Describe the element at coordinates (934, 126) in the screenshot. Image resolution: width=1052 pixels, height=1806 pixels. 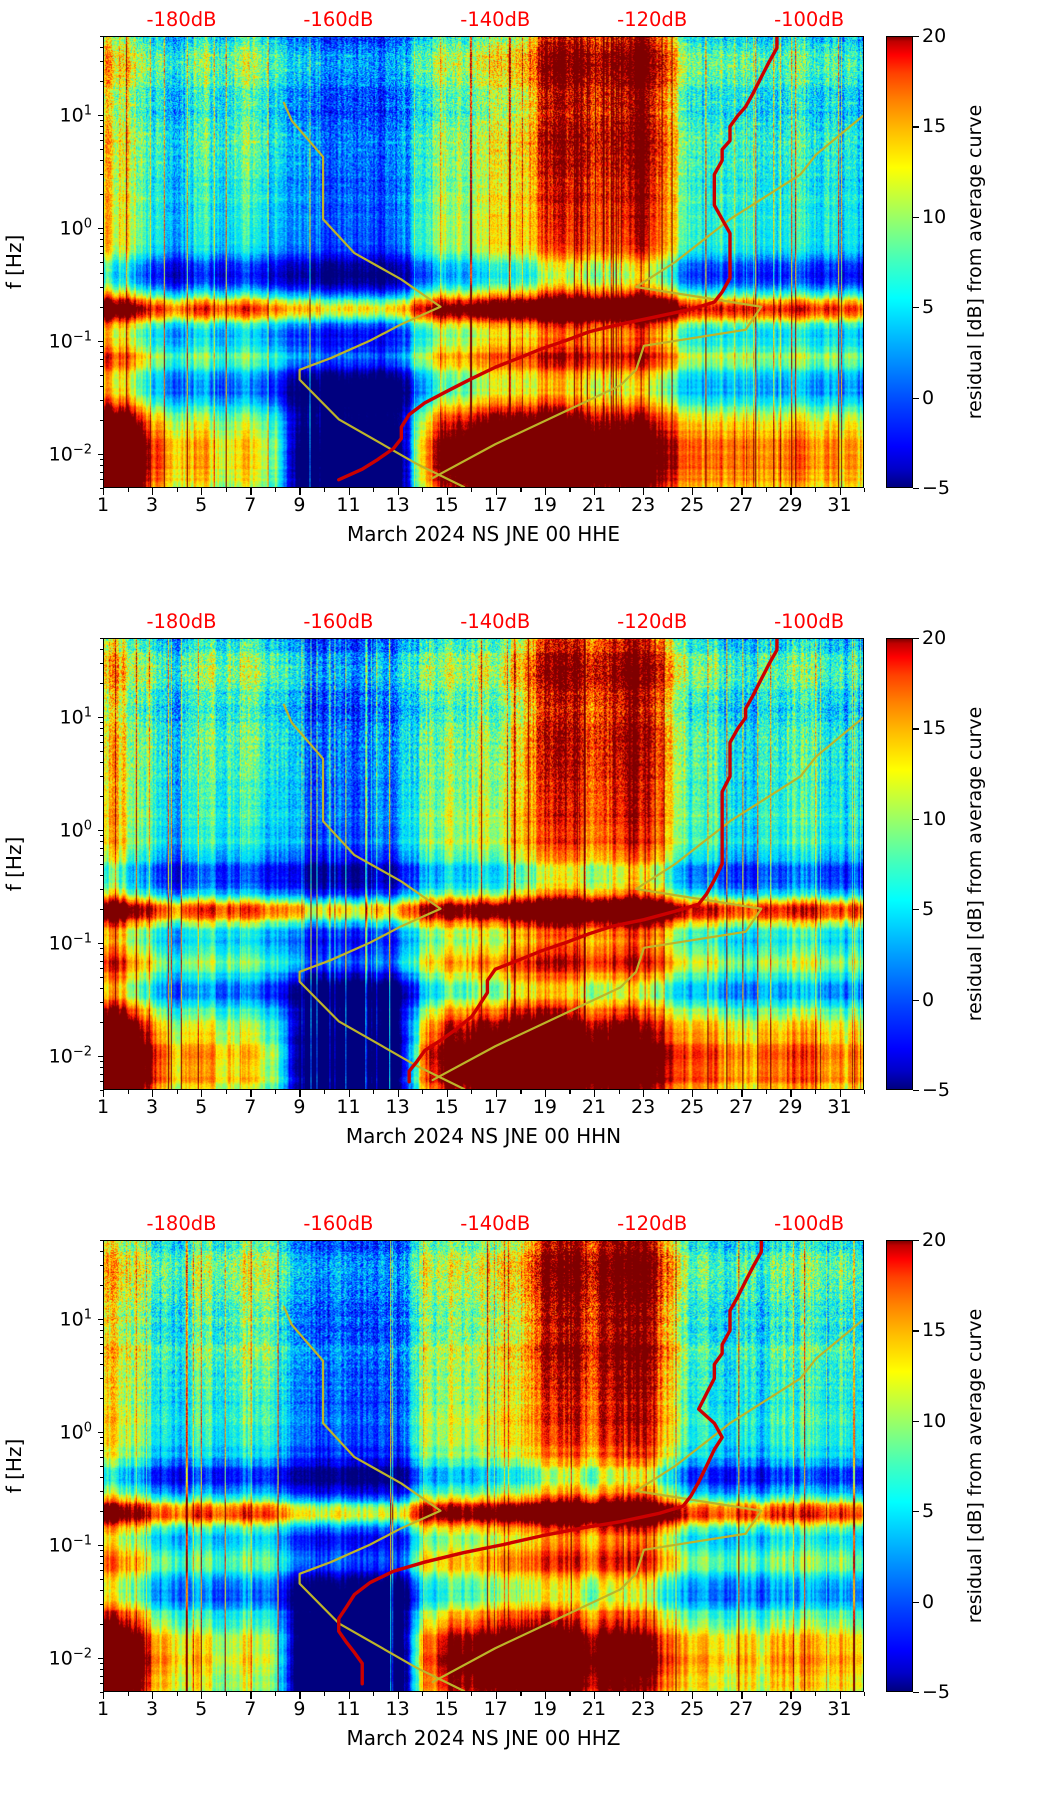
I see `colorbar-tick-label: 15` at that location.